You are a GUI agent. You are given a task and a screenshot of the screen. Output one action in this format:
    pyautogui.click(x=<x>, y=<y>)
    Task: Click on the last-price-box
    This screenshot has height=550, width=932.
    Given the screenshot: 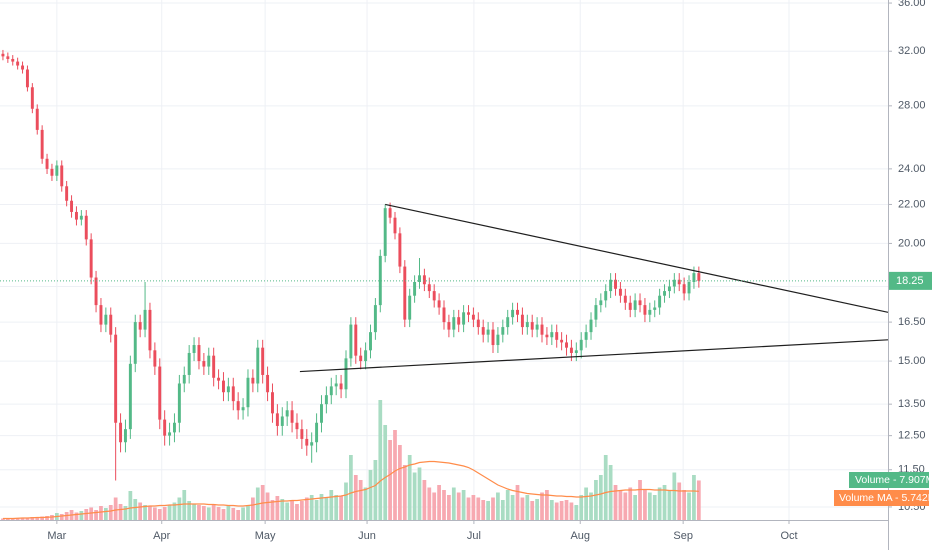 What is the action you would take?
    pyautogui.click(x=910, y=280)
    